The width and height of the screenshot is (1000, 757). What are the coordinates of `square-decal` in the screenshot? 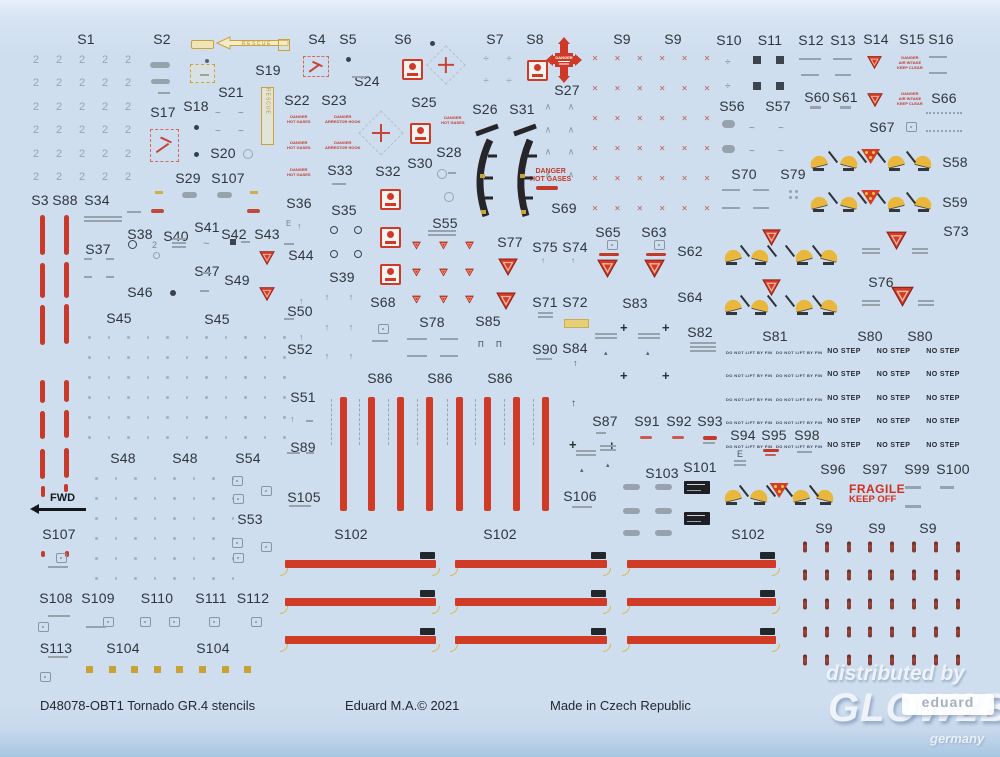 It's located at (780, 86).